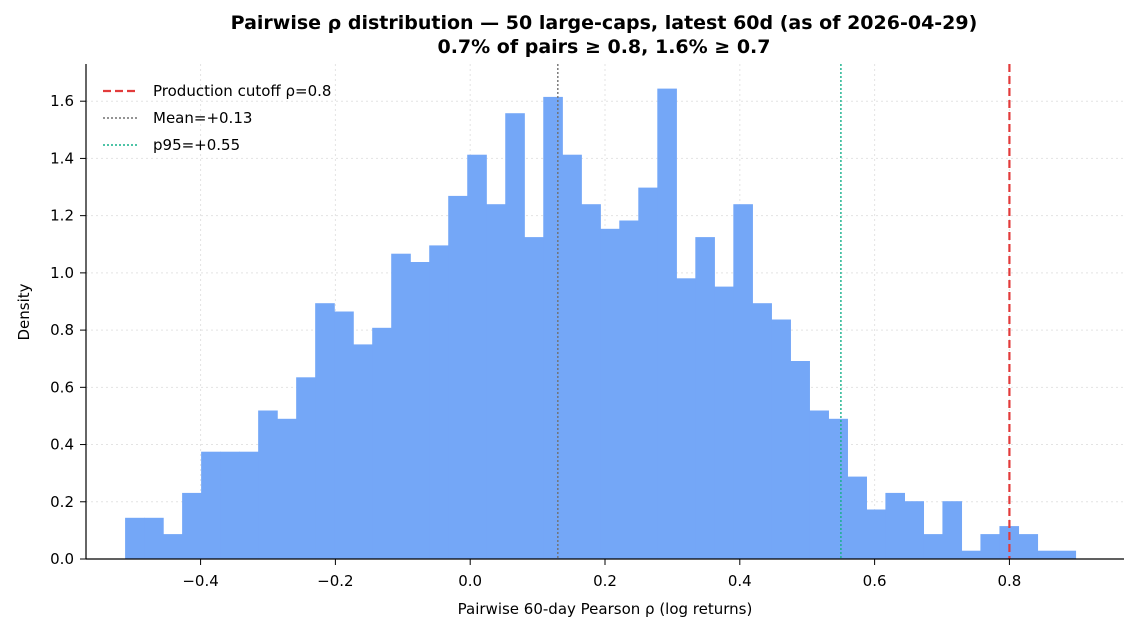  What do you see at coordinates (196, 145) in the screenshot?
I see `legend-entry-2: p95=+0.55` at bounding box center [196, 145].